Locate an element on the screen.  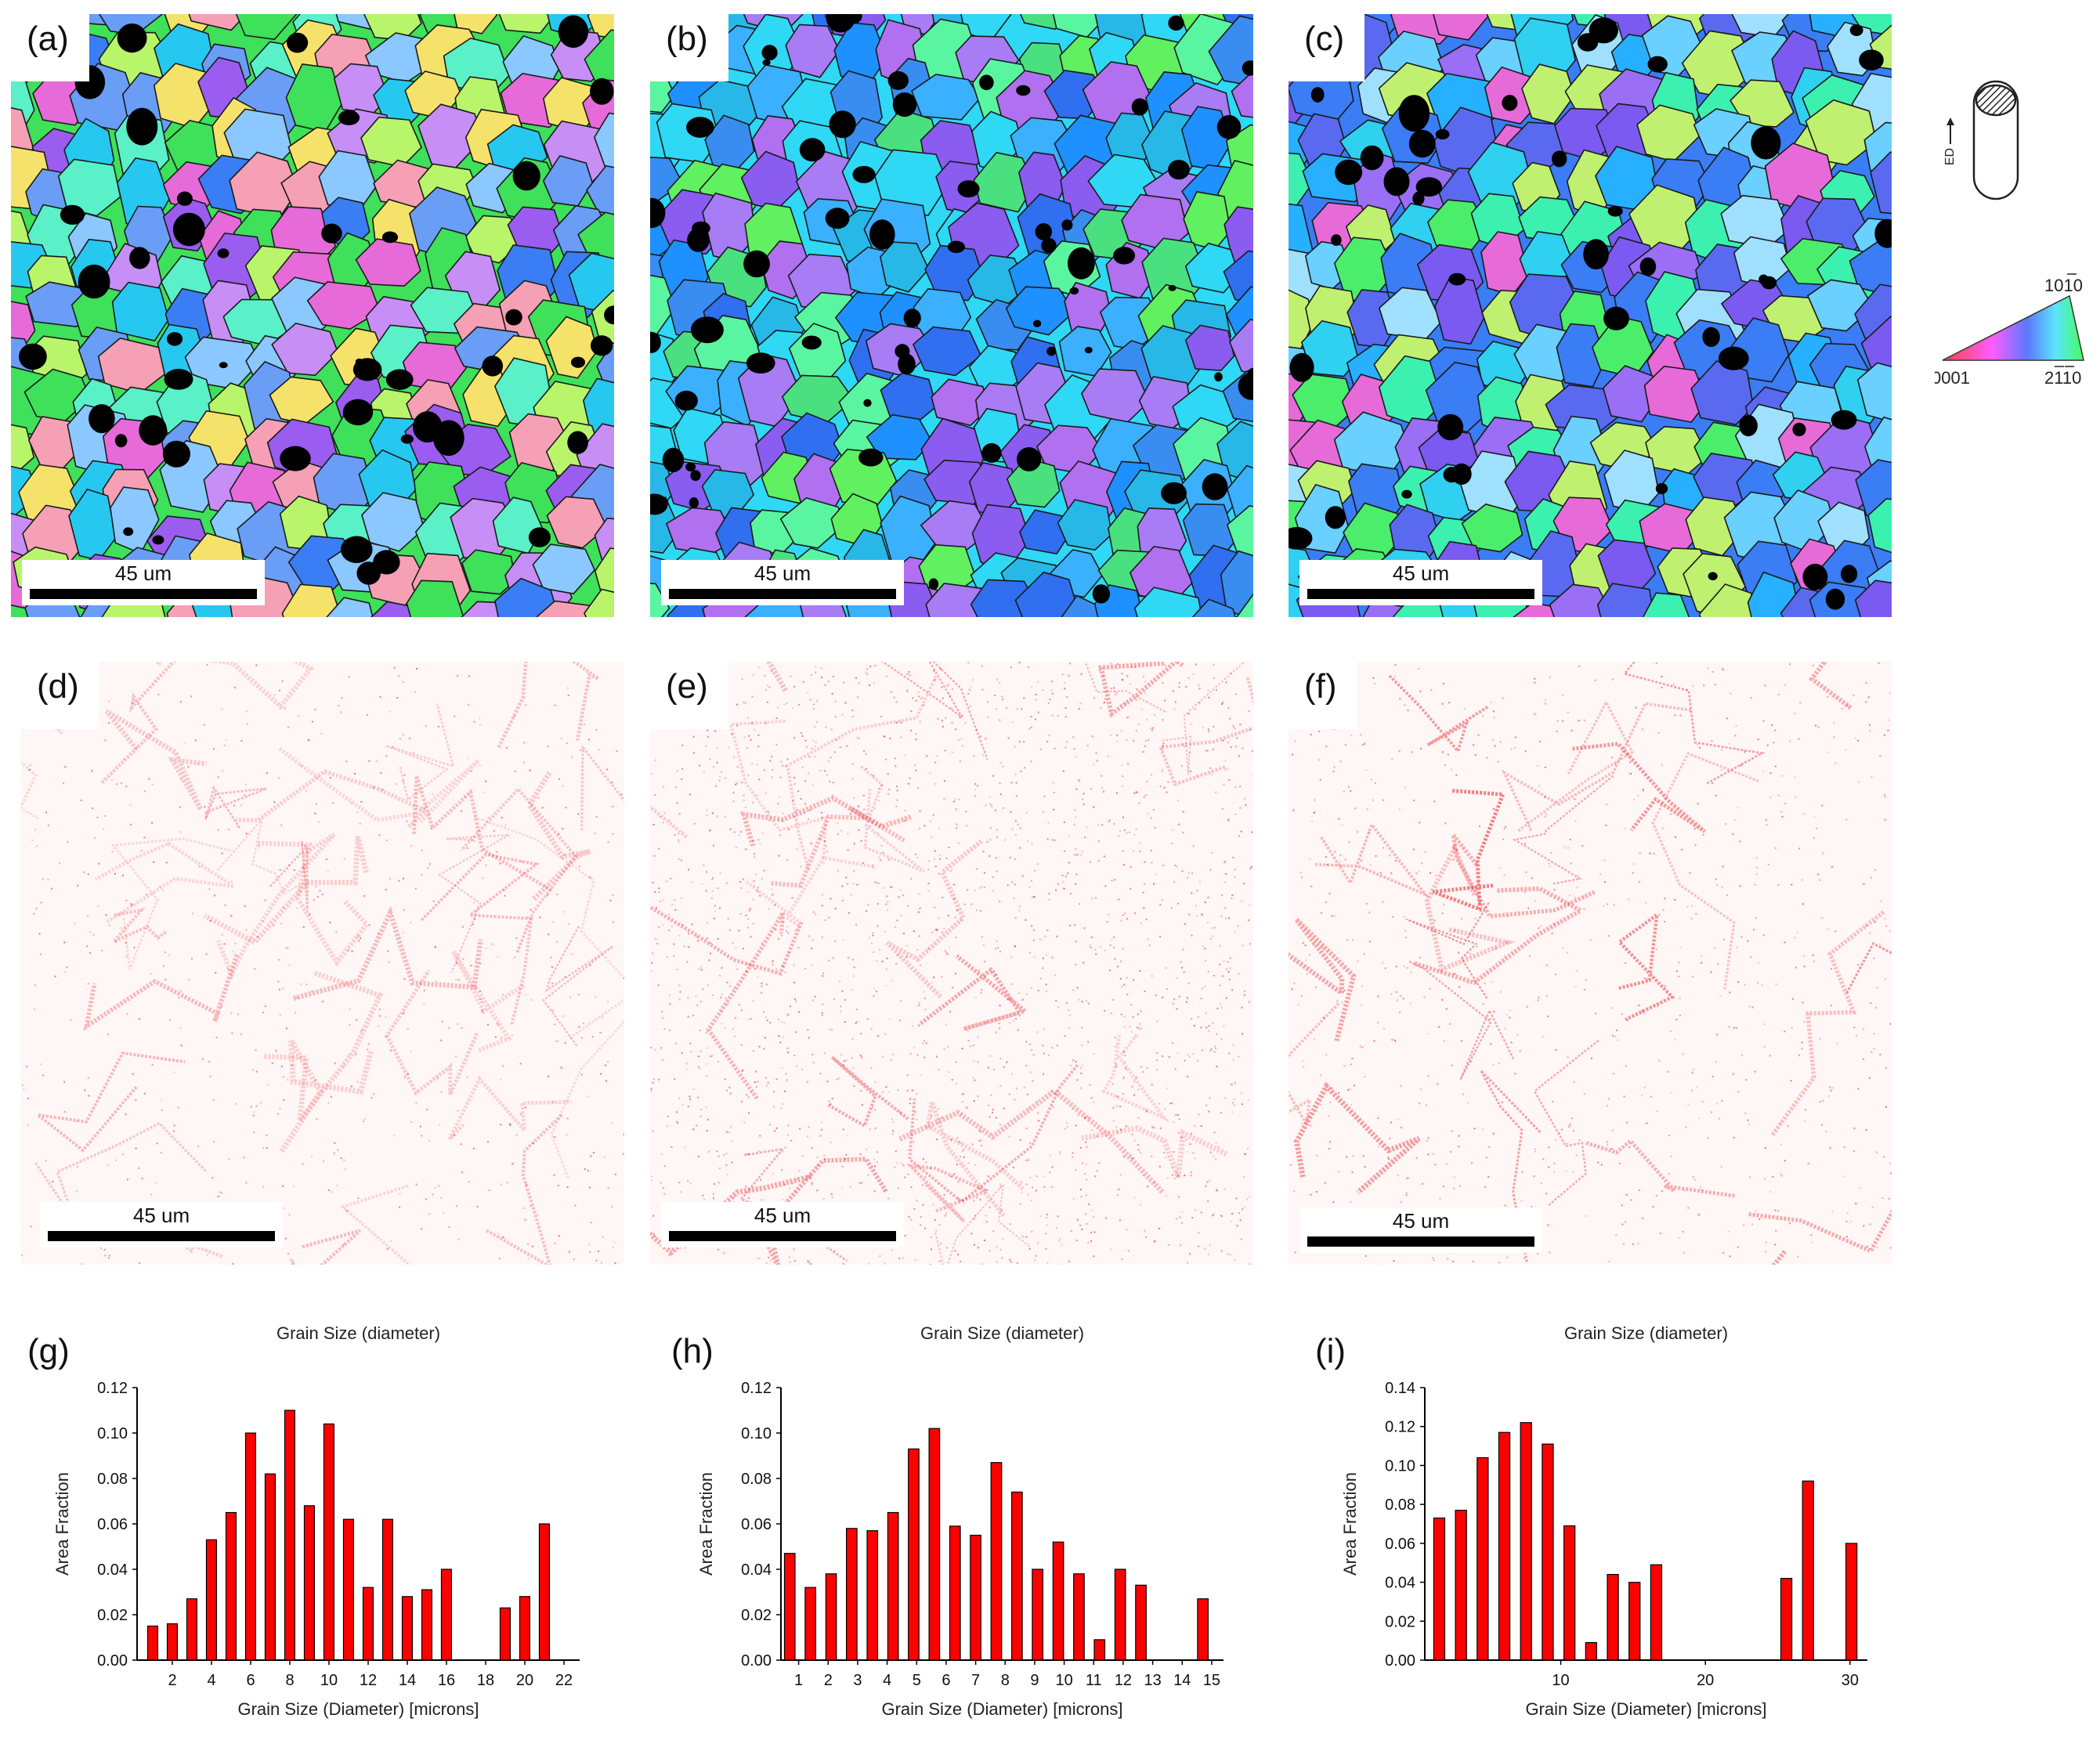
x-tick-label: 6 is located at coordinates (250, 1680).